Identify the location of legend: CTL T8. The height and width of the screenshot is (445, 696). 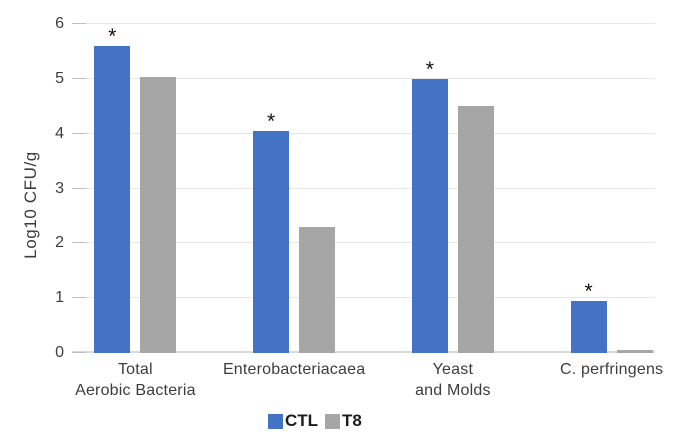
(315, 421).